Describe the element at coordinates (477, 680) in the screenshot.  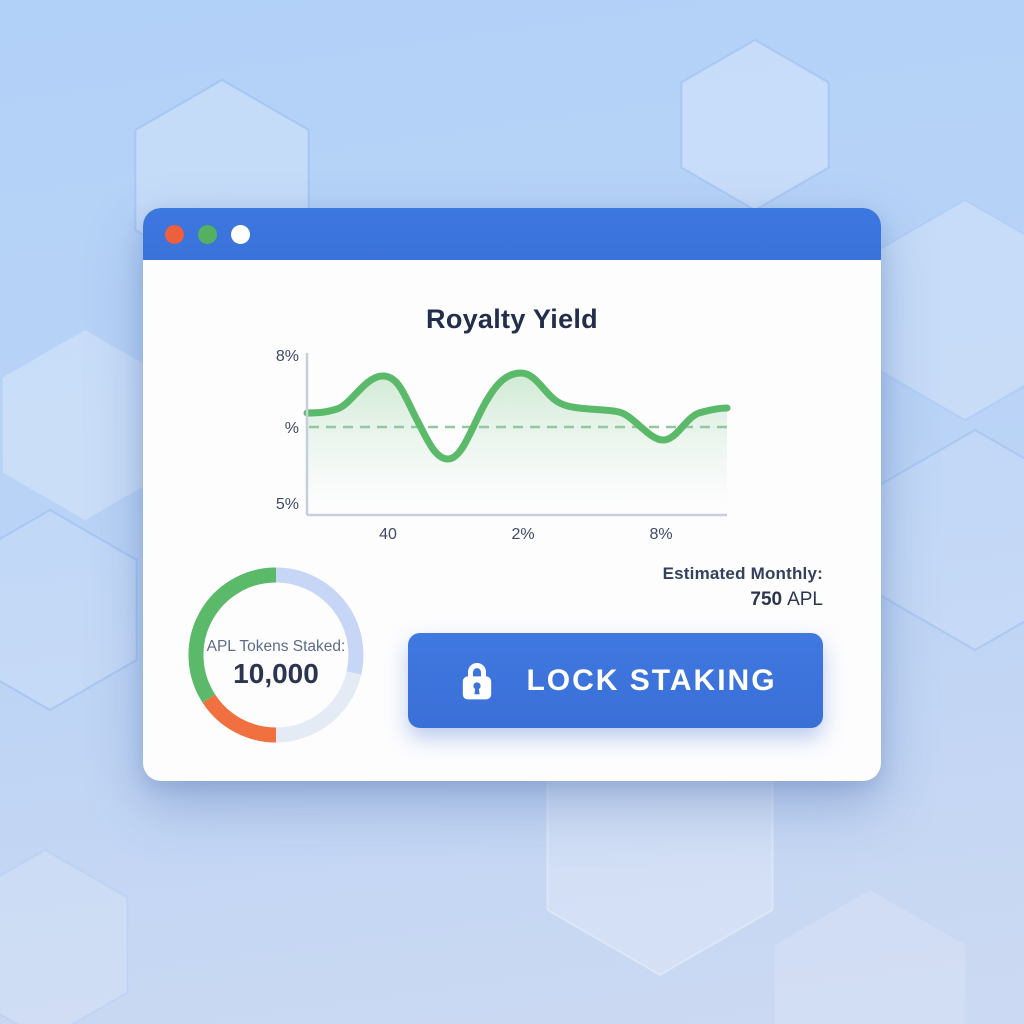
I see `lock-icon` at that location.